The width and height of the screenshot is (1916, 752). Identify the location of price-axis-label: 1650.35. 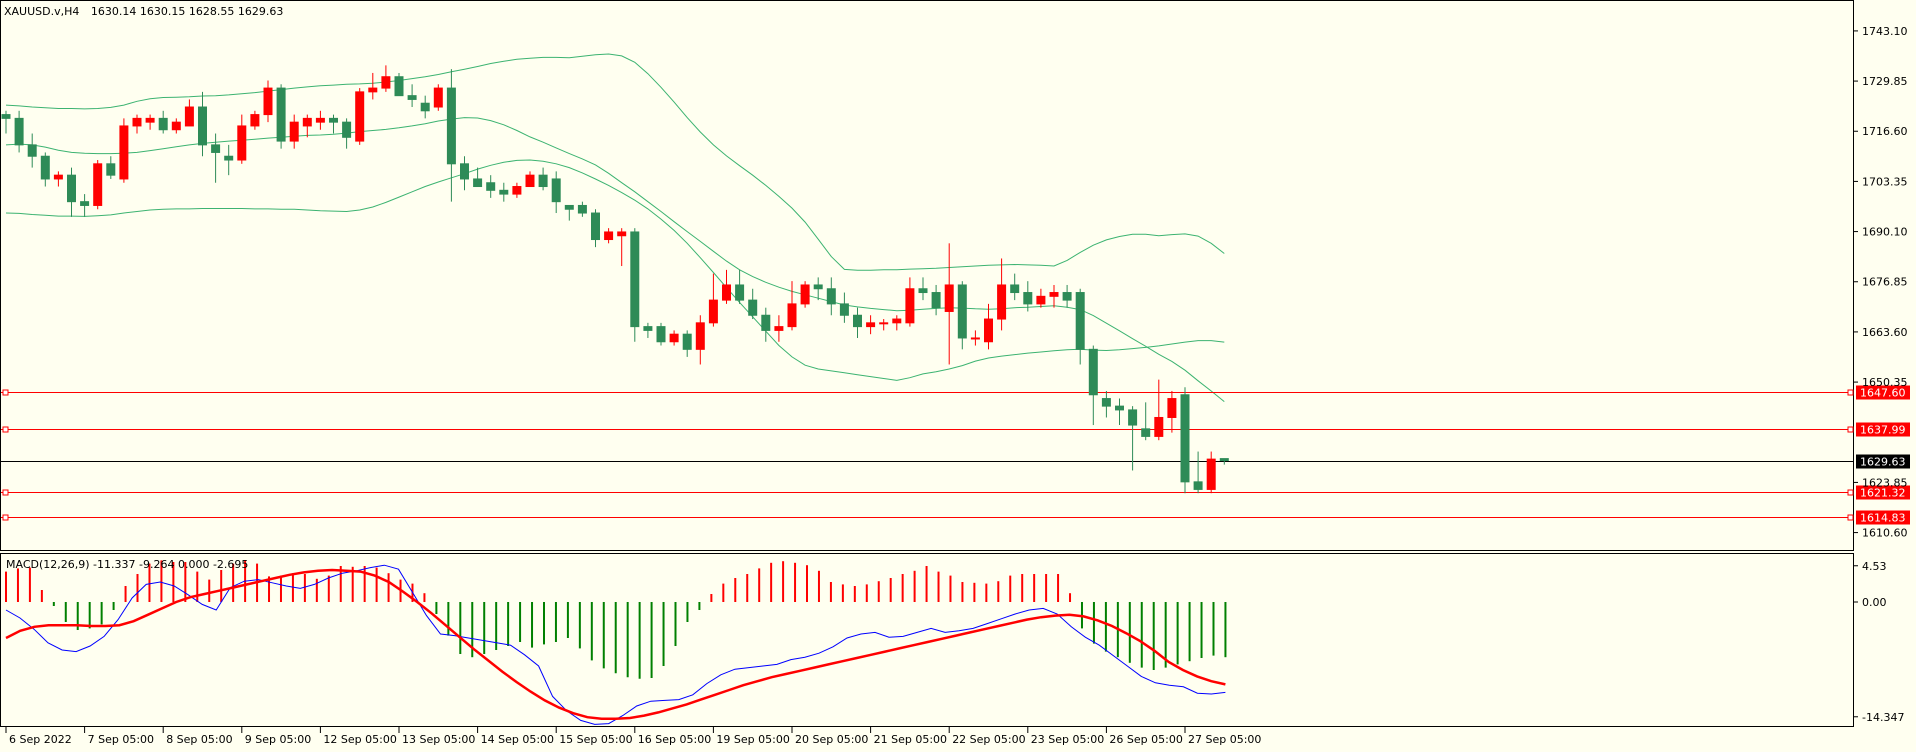
(1885, 382).